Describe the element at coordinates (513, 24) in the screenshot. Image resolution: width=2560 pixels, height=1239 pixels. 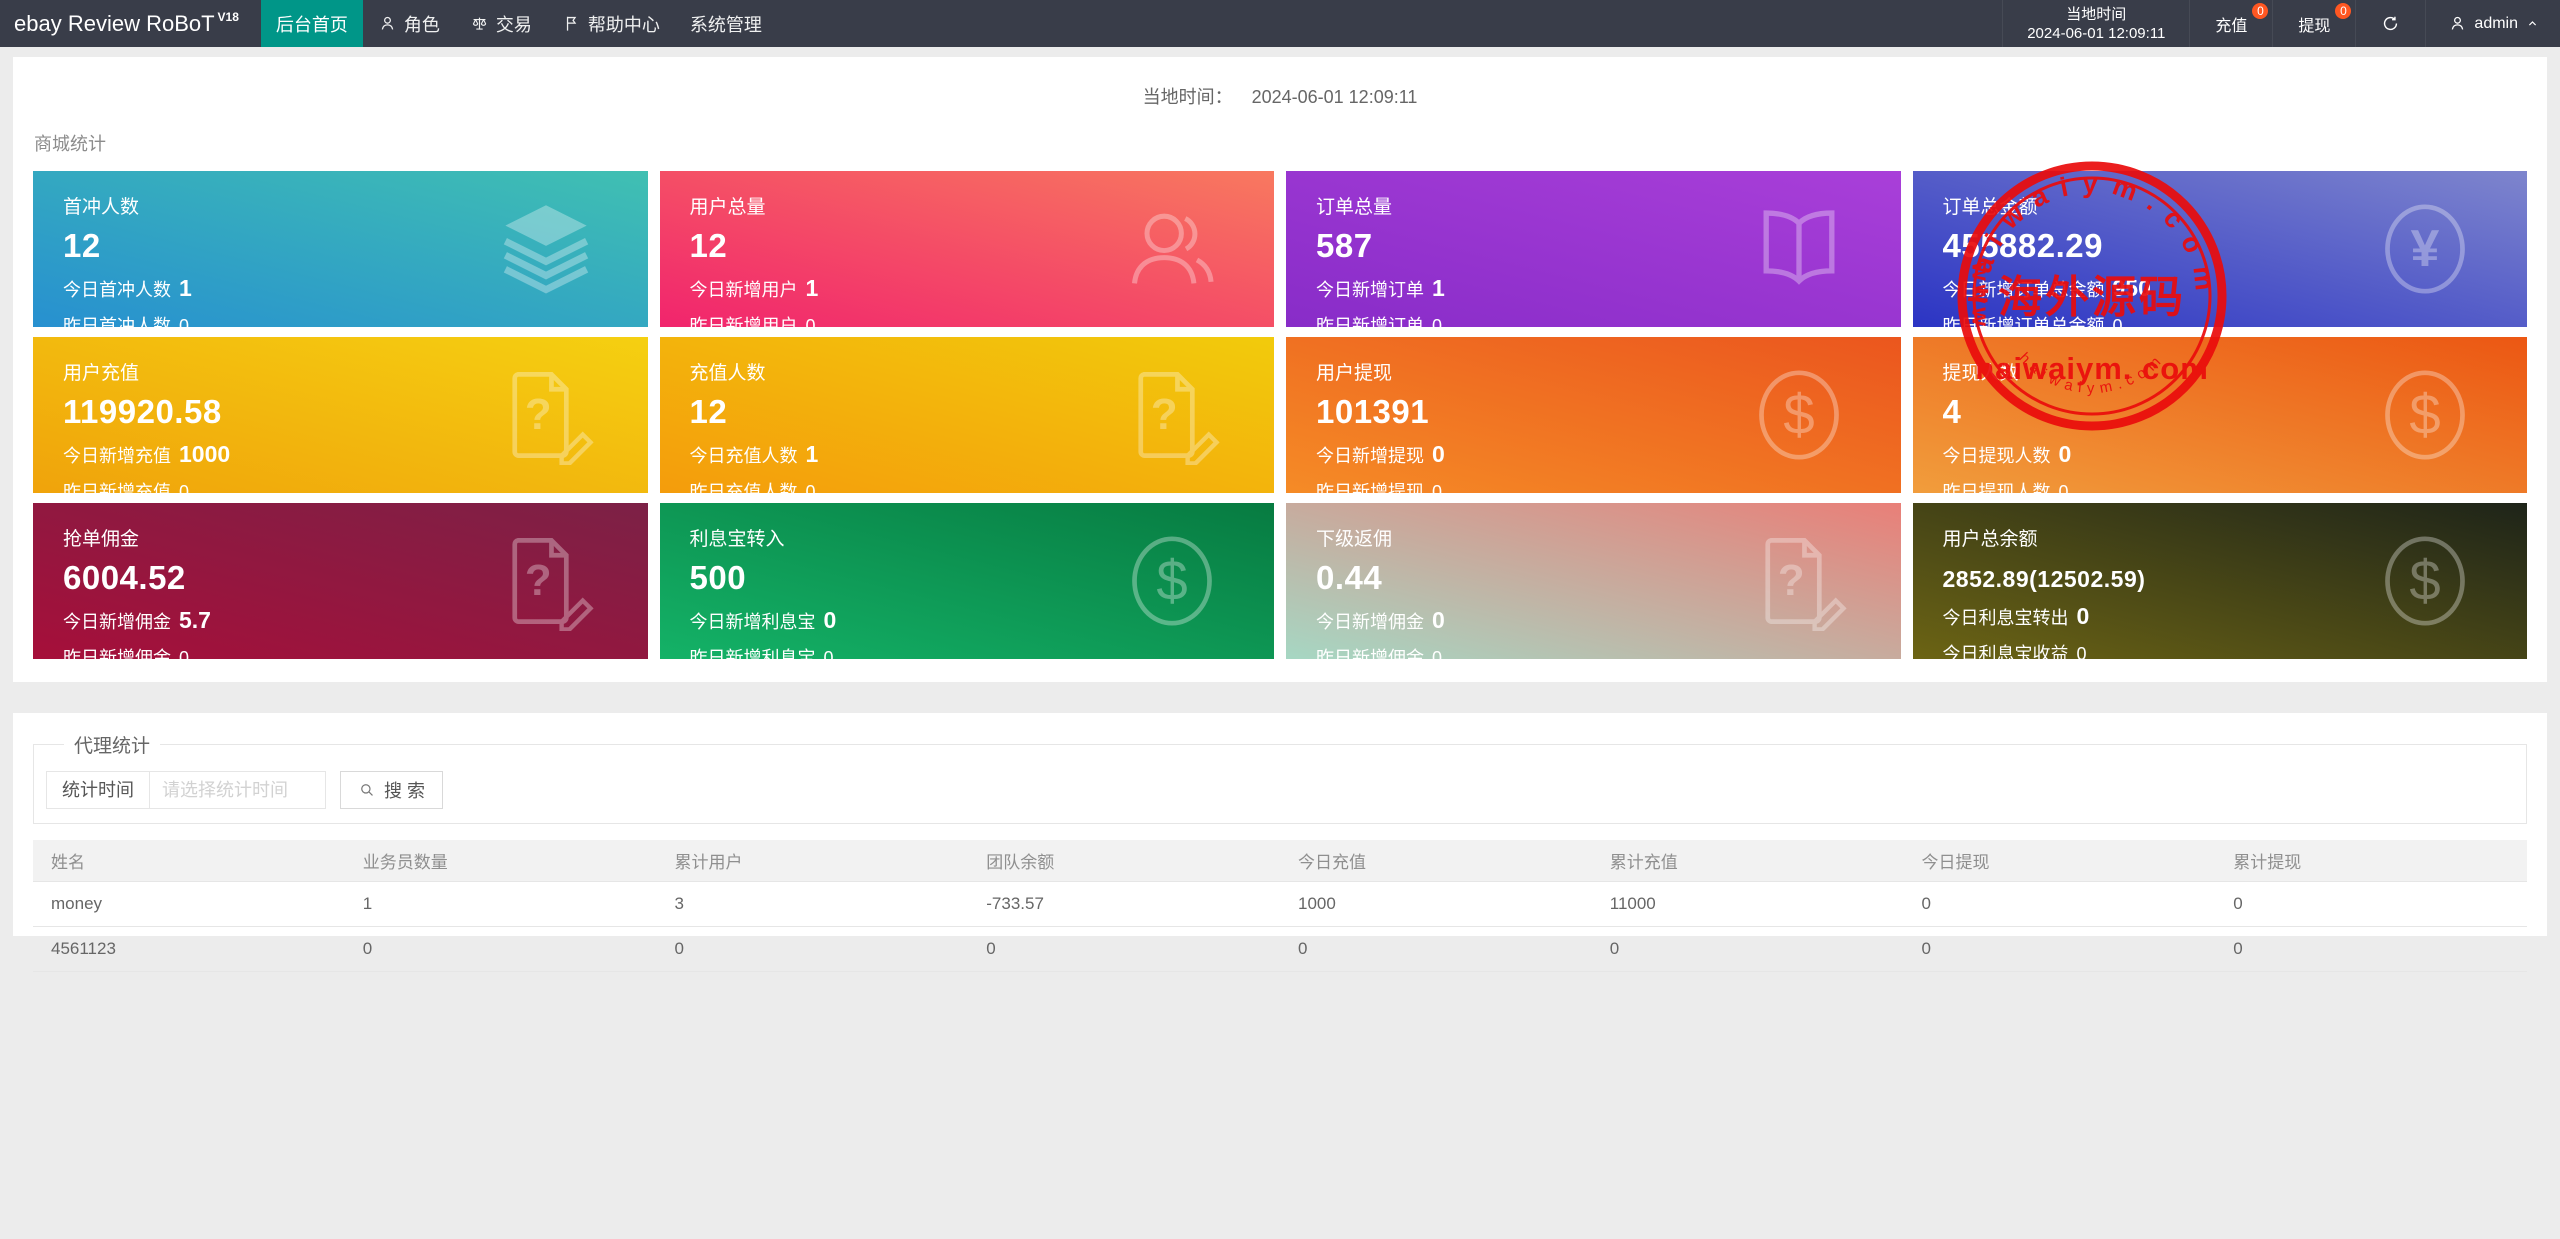
I see `menu-item-label: 交易` at that location.